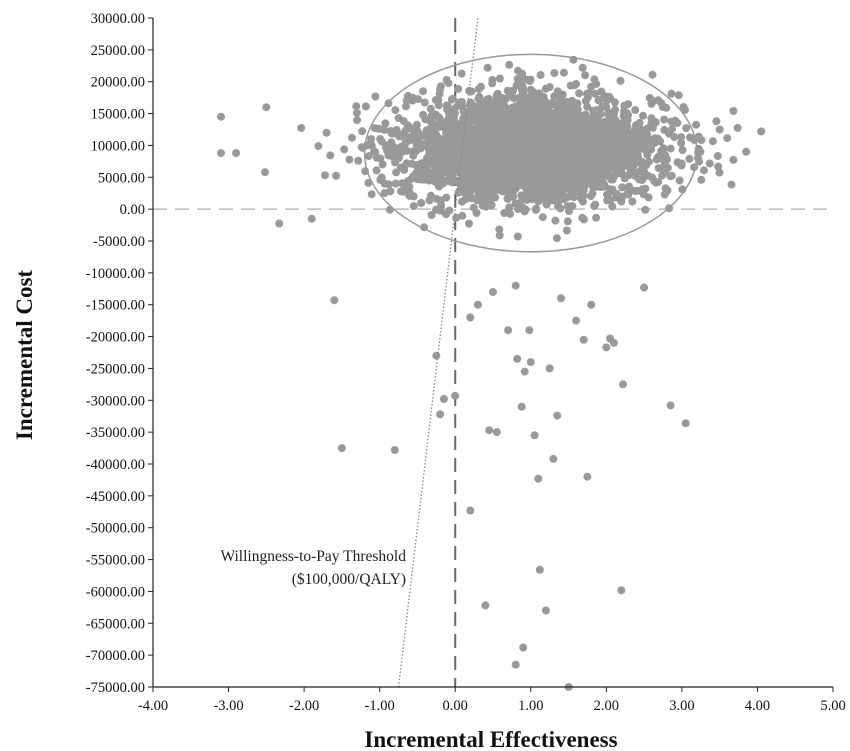 This screenshot has height=751, width=850. Describe the element at coordinates (115, 306) in the screenshot. I see `y-tick-label: -15000.00` at that location.